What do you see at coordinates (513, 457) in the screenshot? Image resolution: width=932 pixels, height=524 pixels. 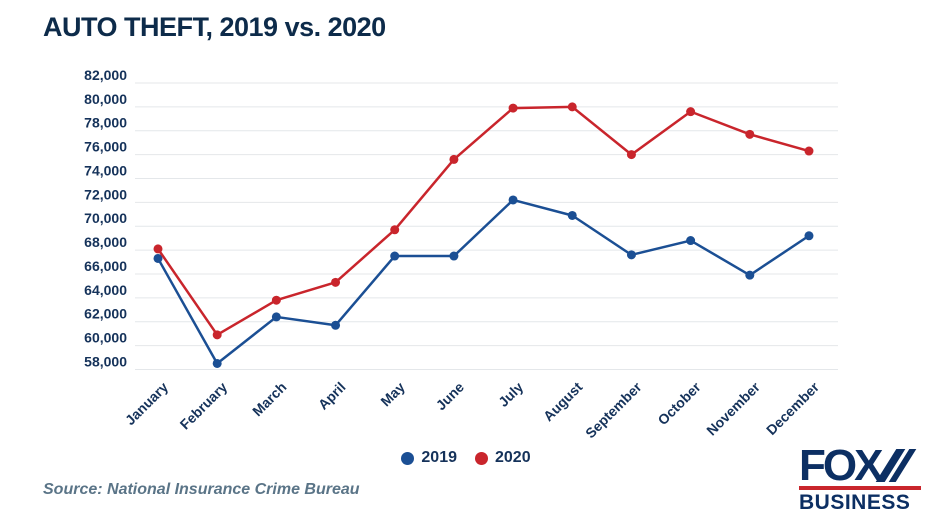 I see `legend-label-2020: 2020` at bounding box center [513, 457].